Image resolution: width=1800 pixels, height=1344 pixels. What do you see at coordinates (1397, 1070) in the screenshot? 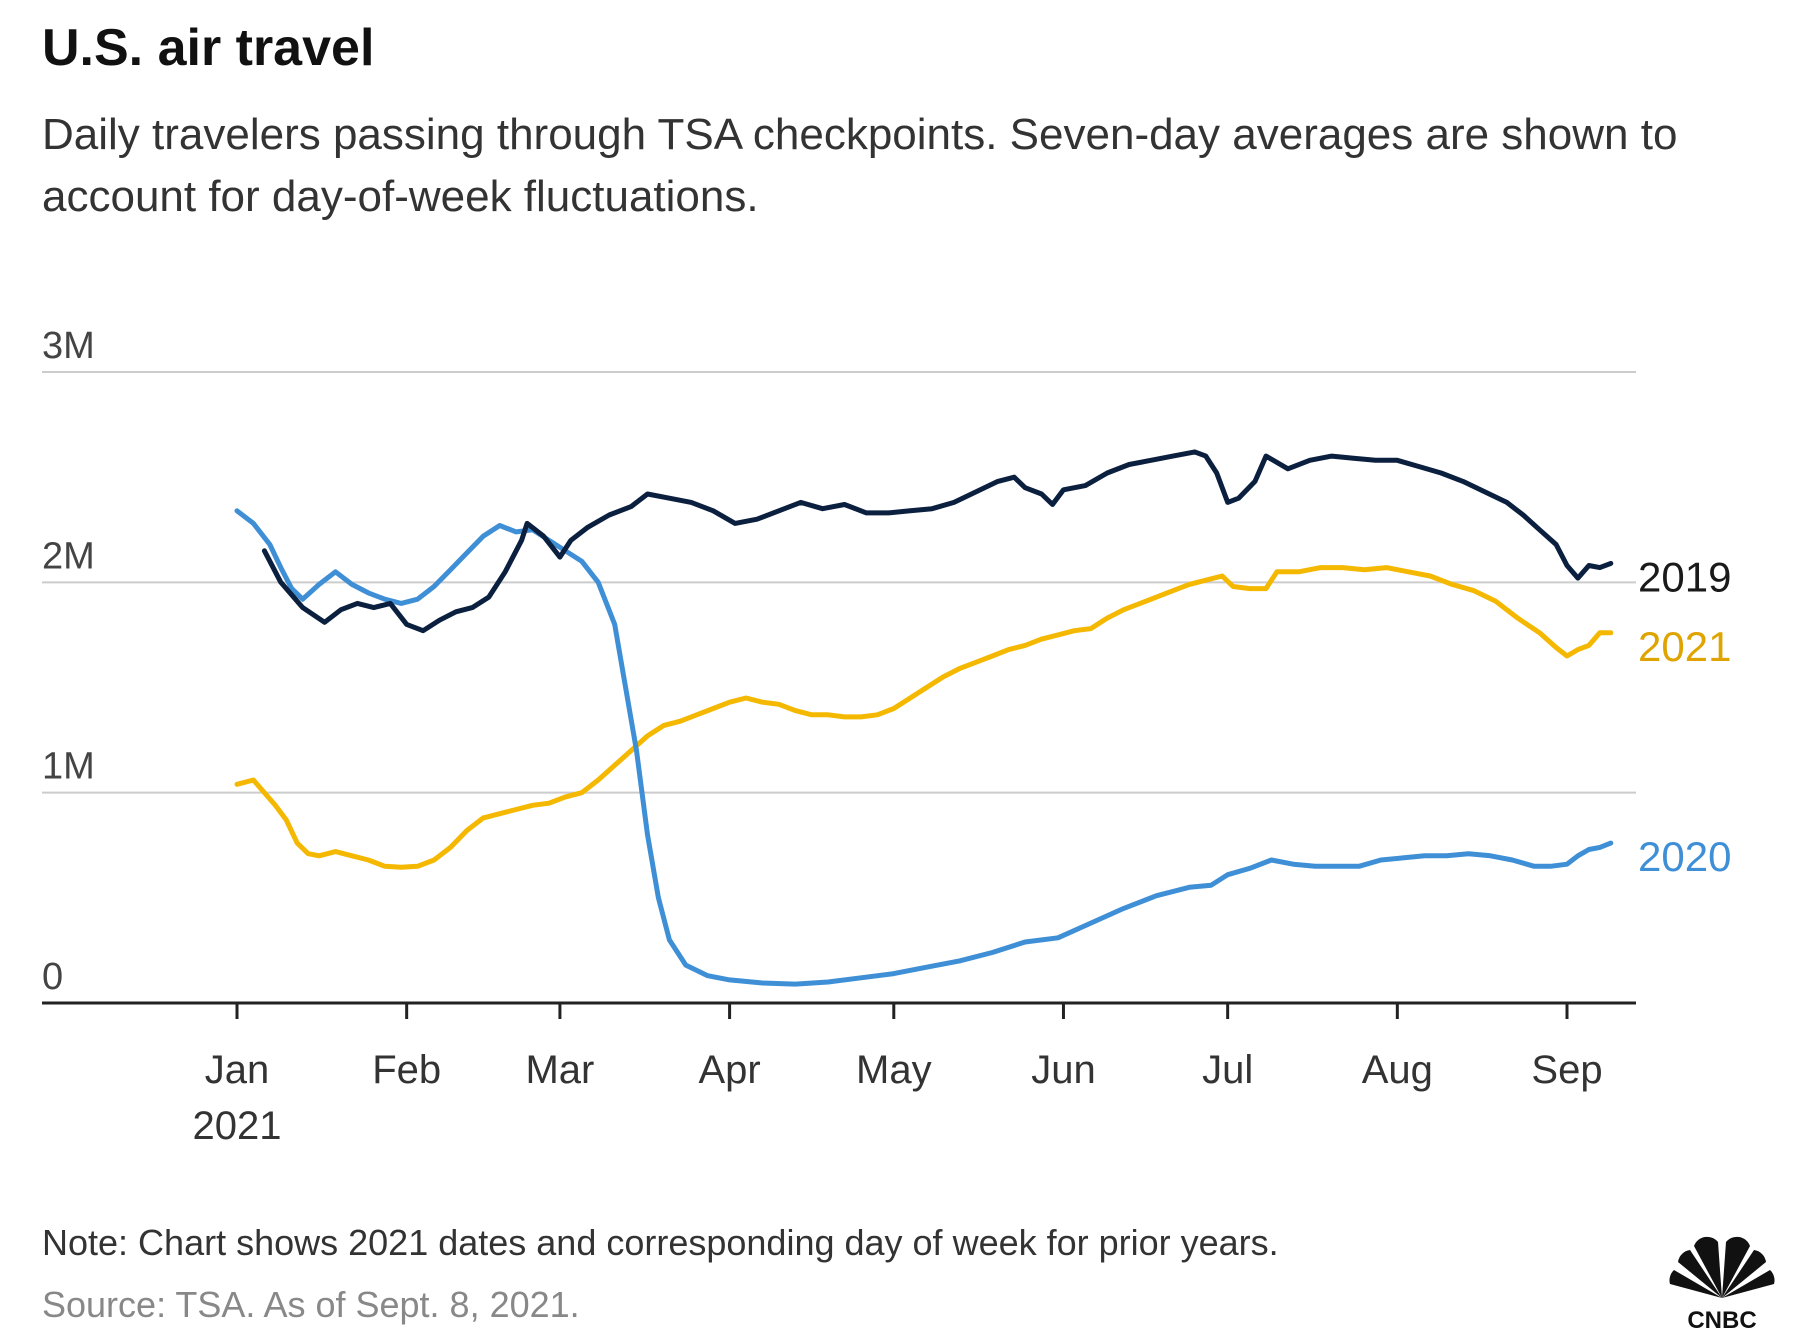
I see `x-tick-label: Aug` at bounding box center [1397, 1070].